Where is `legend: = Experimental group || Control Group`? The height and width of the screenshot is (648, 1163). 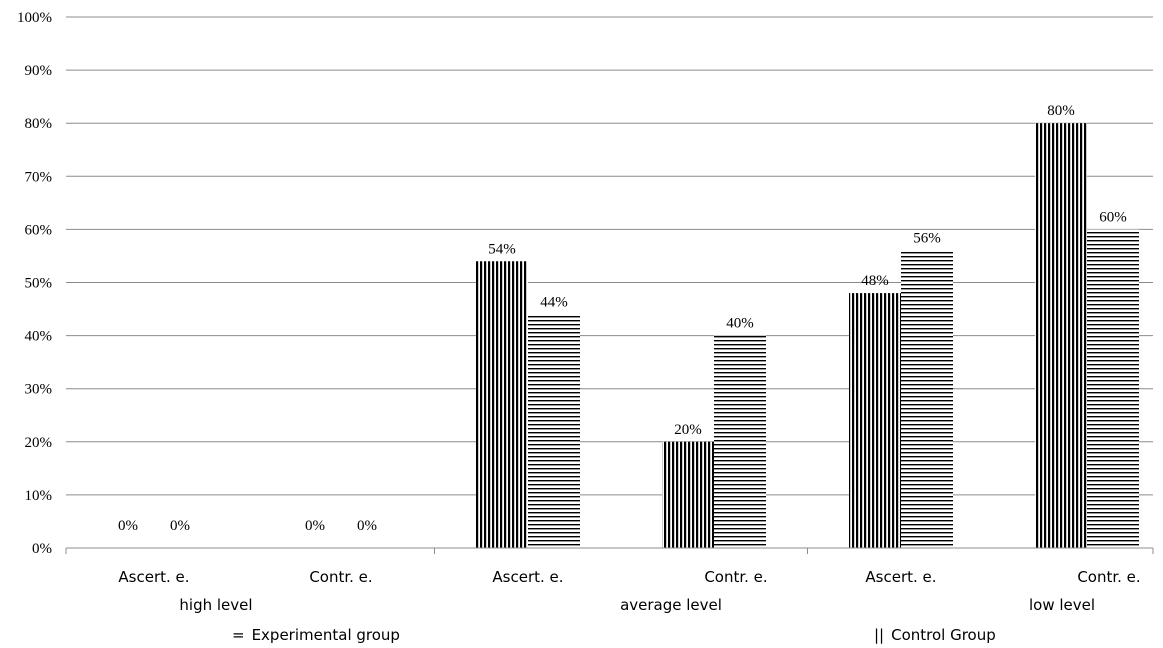
legend: = Experimental group || Control Group is located at coordinates (614, 635).